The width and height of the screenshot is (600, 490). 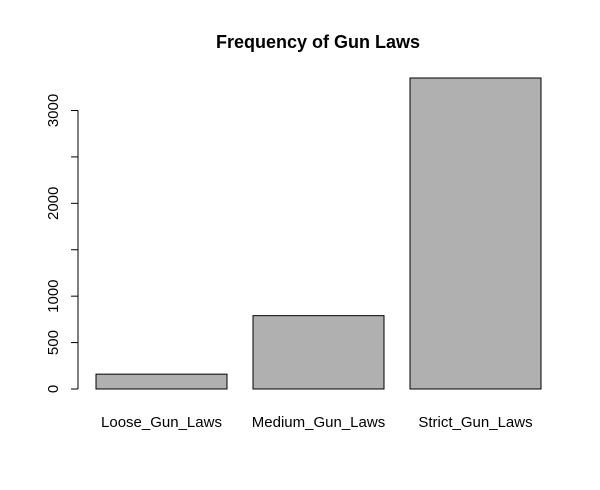 What do you see at coordinates (475, 233) in the screenshot?
I see `bar-strict-gun-laws` at bounding box center [475, 233].